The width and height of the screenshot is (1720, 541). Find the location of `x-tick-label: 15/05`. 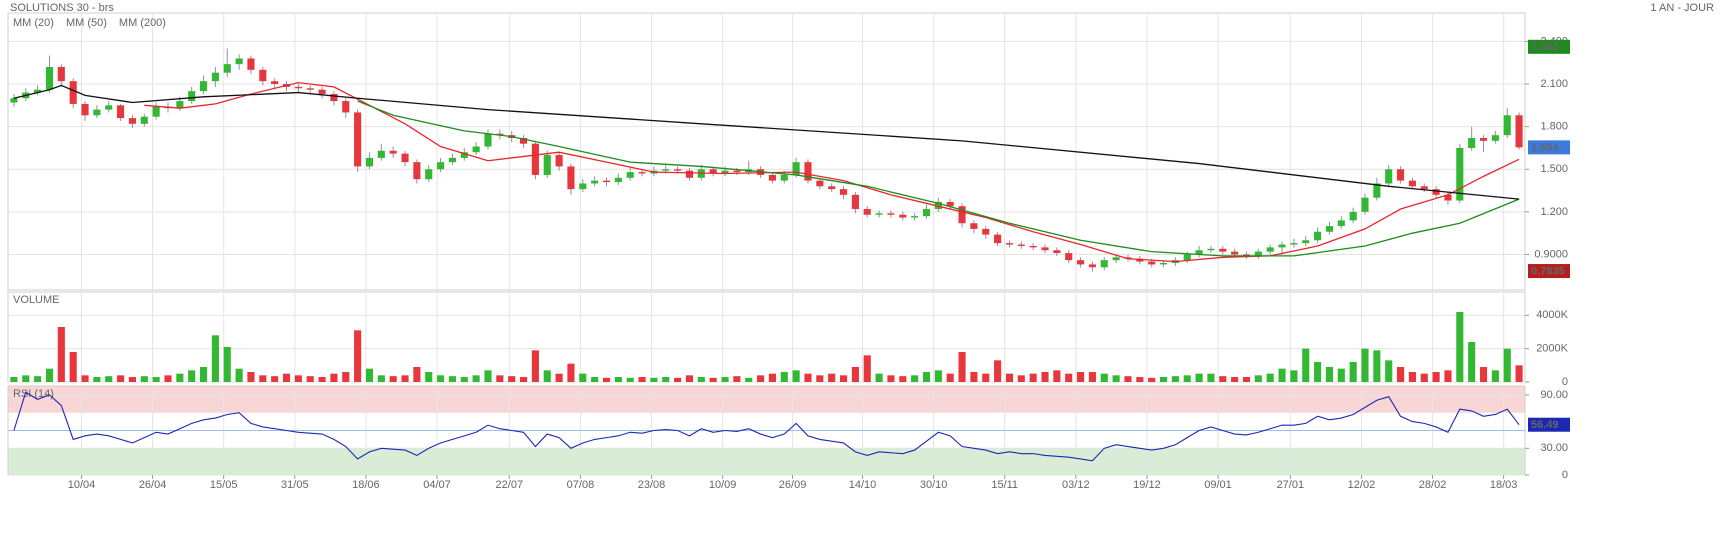

x-tick-label: 15/05 is located at coordinates (224, 485).